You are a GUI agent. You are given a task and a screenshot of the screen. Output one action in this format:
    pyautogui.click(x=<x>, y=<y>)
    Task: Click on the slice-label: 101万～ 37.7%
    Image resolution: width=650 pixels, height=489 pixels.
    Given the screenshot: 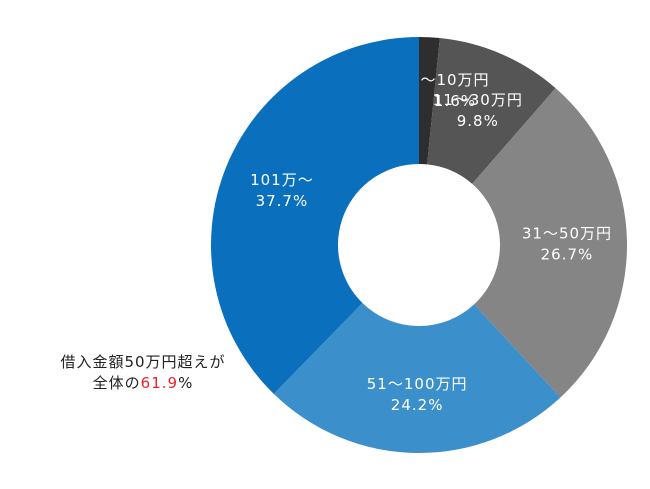 What is the action you would take?
    pyautogui.click(x=282, y=190)
    